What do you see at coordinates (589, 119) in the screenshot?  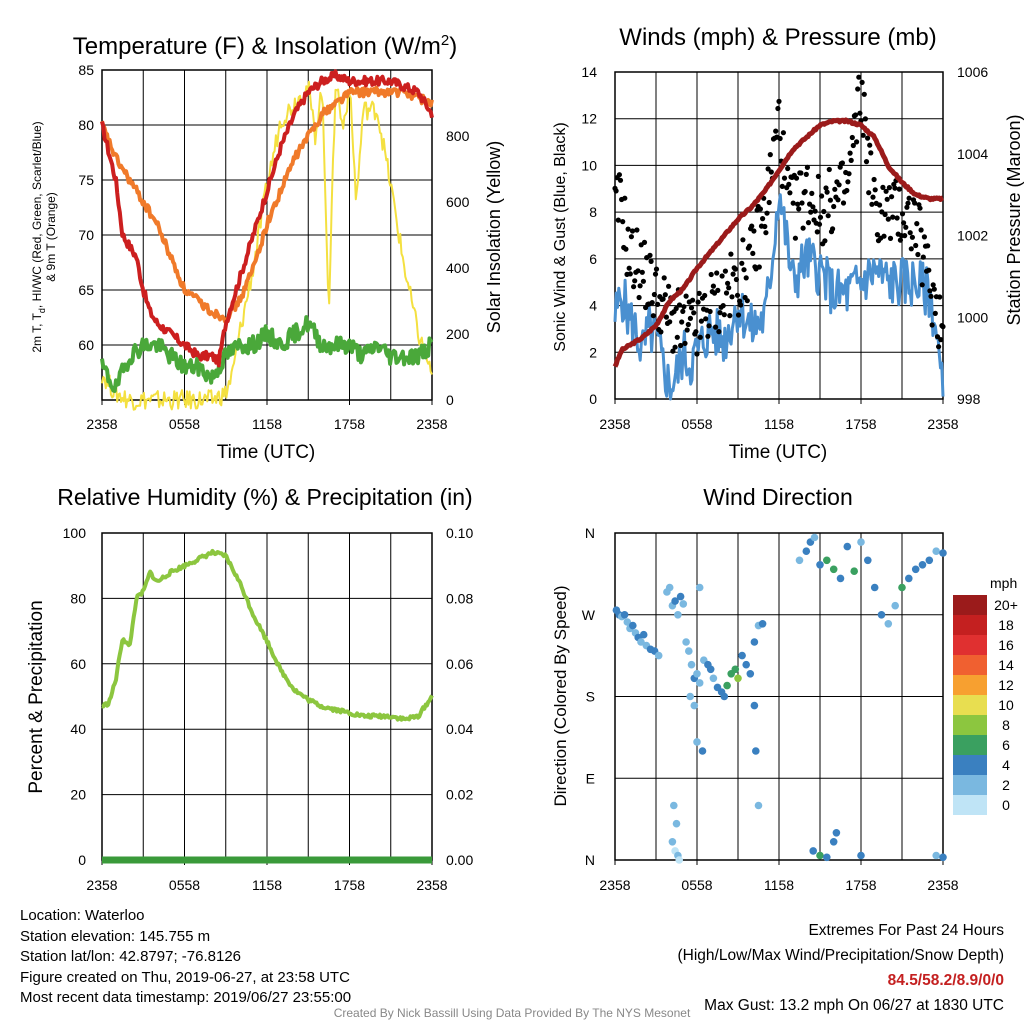 I see `y-tick-label: 12` at bounding box center [589, 119].